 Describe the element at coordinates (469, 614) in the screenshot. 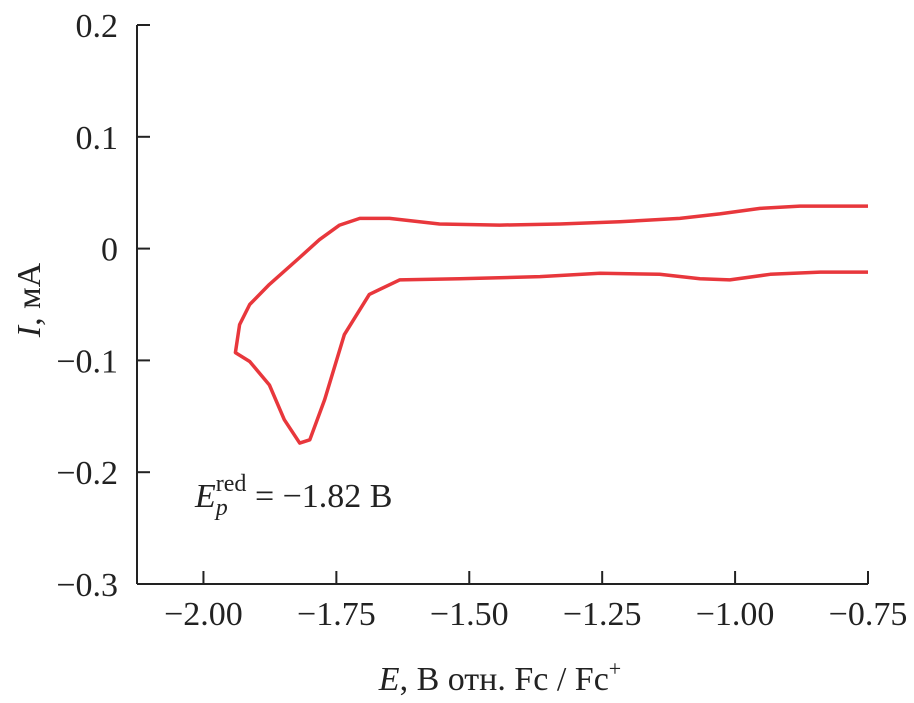

I see `x-tick-label: −1.50` at that location.